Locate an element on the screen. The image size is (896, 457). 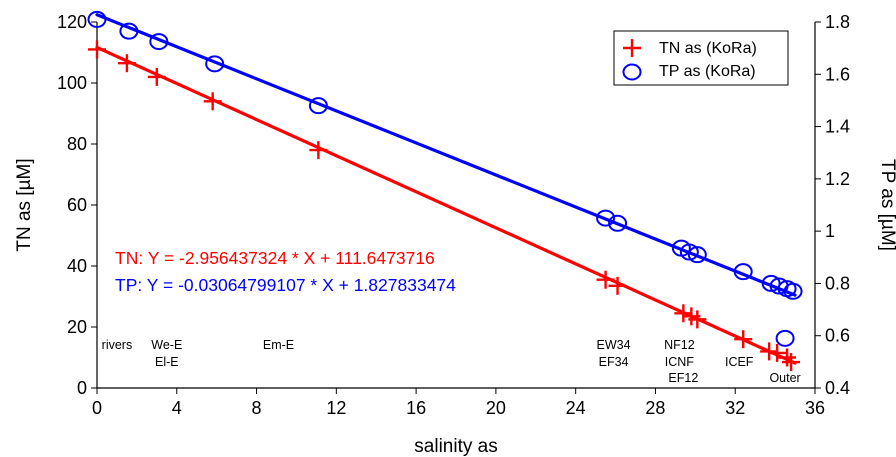
y-right-tick-label: 0.4 is located at coordinates (837, 388).